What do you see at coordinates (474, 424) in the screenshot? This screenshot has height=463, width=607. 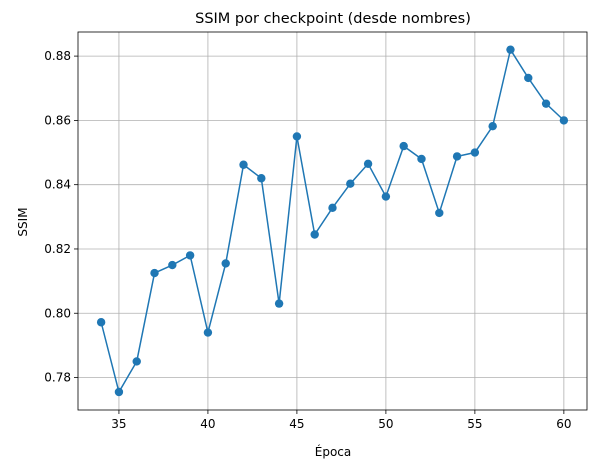 I see `x-tick-label: 55` at bounding box center [474, 424].